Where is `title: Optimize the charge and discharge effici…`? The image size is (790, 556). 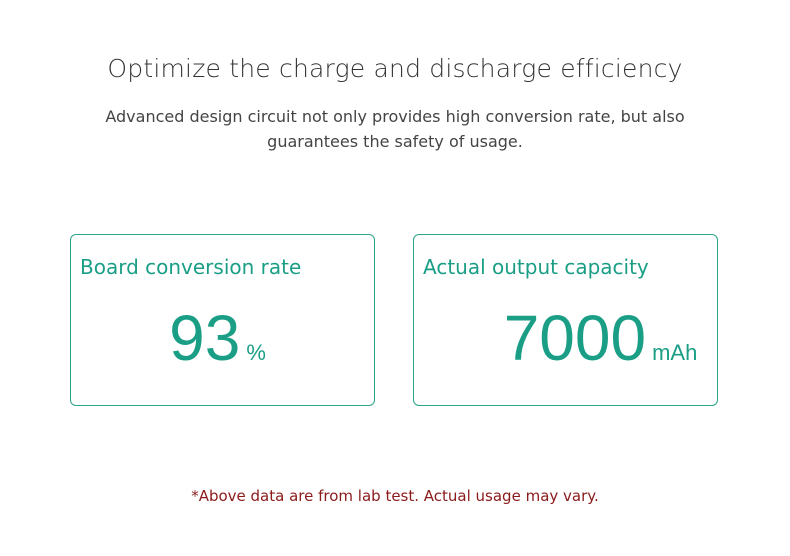
title: Optimize the charge and discharge effici… is located at coordinates (395, 68).